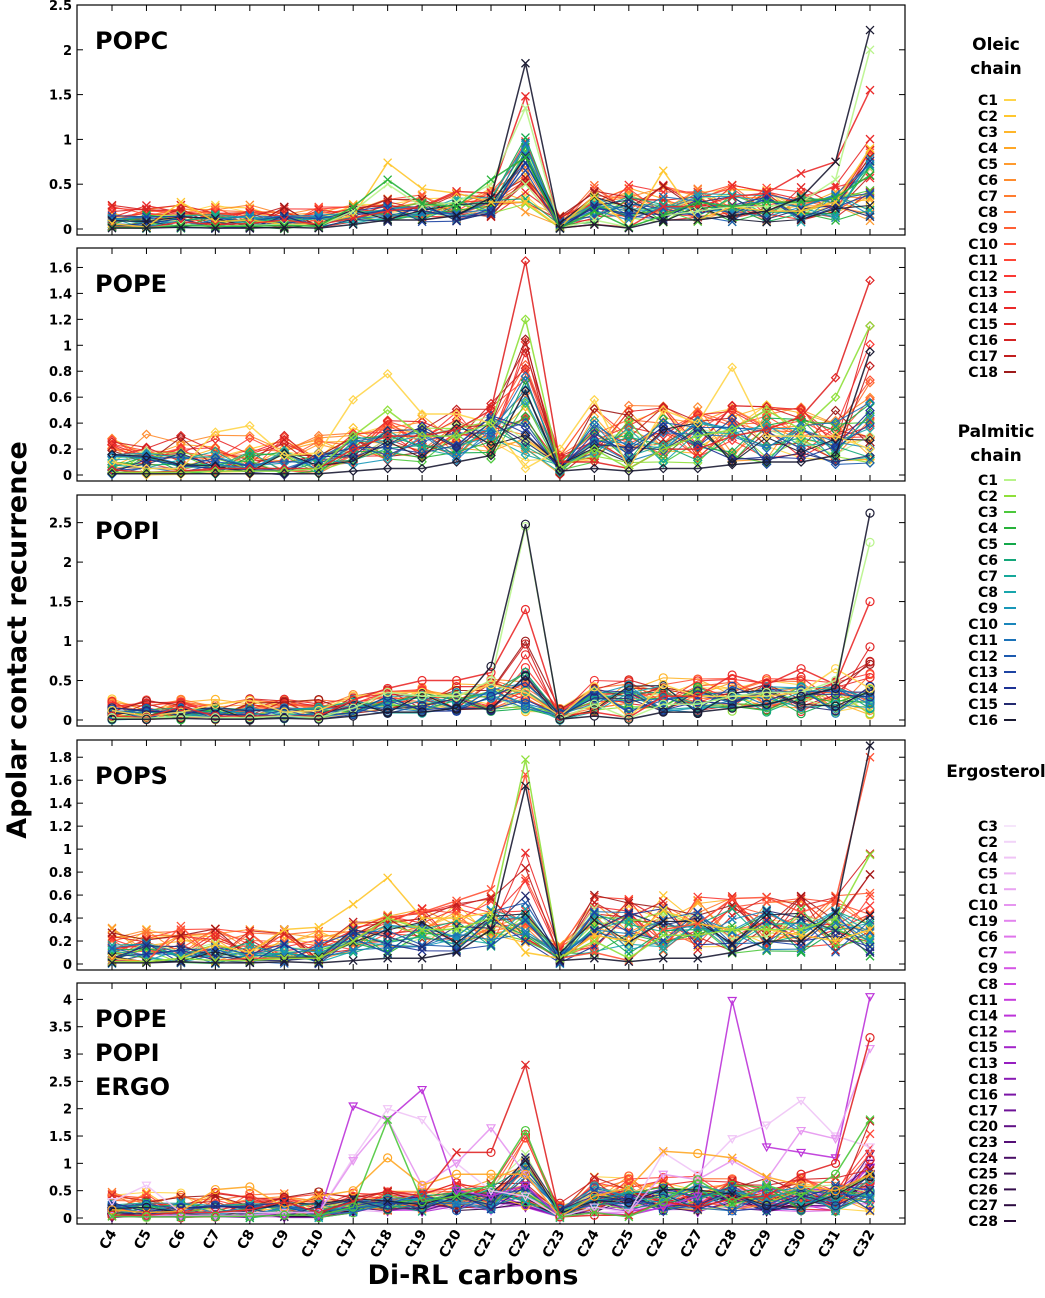 This screenshot has width=1045, height=1298. Describe the element at coordinates (131, 284) in the screenshot. I see `panel-label: POPE` at that location.